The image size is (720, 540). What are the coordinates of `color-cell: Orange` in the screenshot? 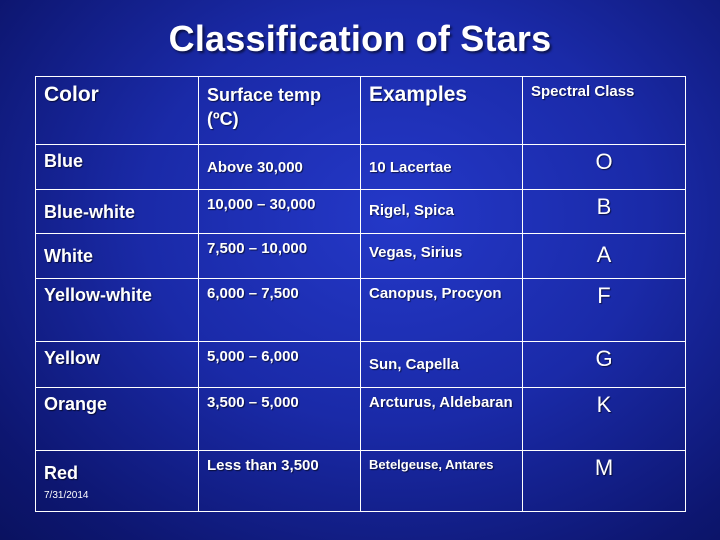 It's located at (117, 419).